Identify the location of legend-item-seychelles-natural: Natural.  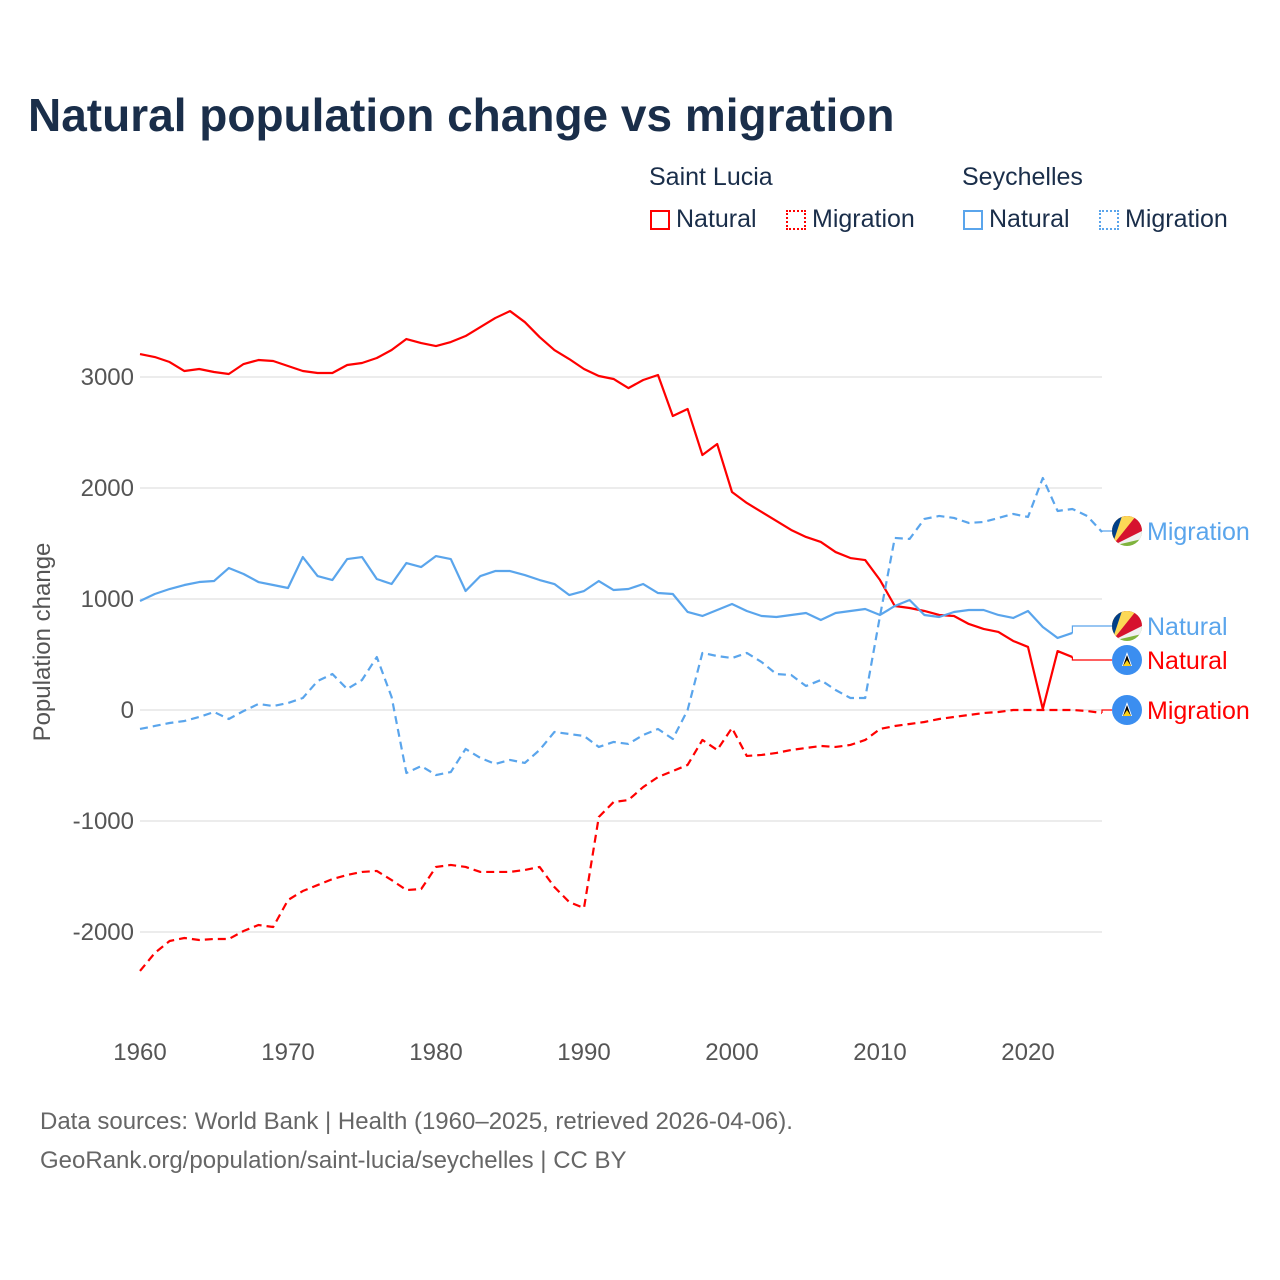
(1016, 219).